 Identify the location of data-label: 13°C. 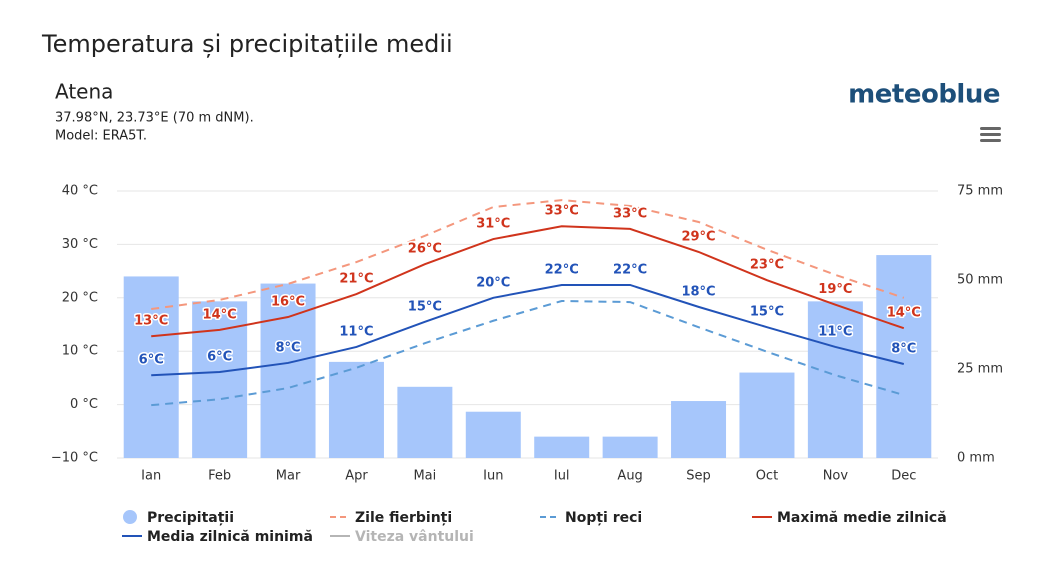
(151, 321).